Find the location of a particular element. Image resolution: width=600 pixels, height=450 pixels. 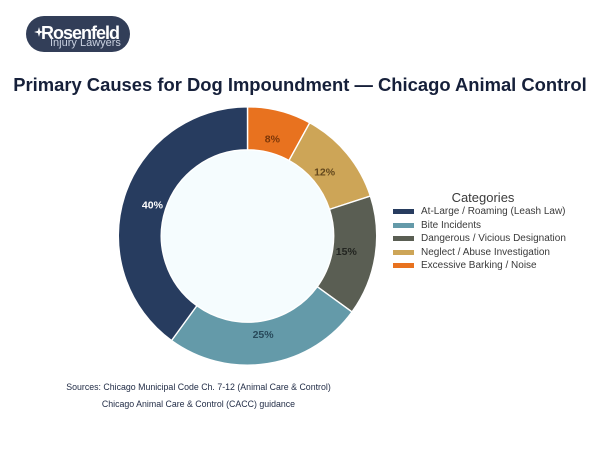

svg-text: 12% is located at coordinates (325, 173).